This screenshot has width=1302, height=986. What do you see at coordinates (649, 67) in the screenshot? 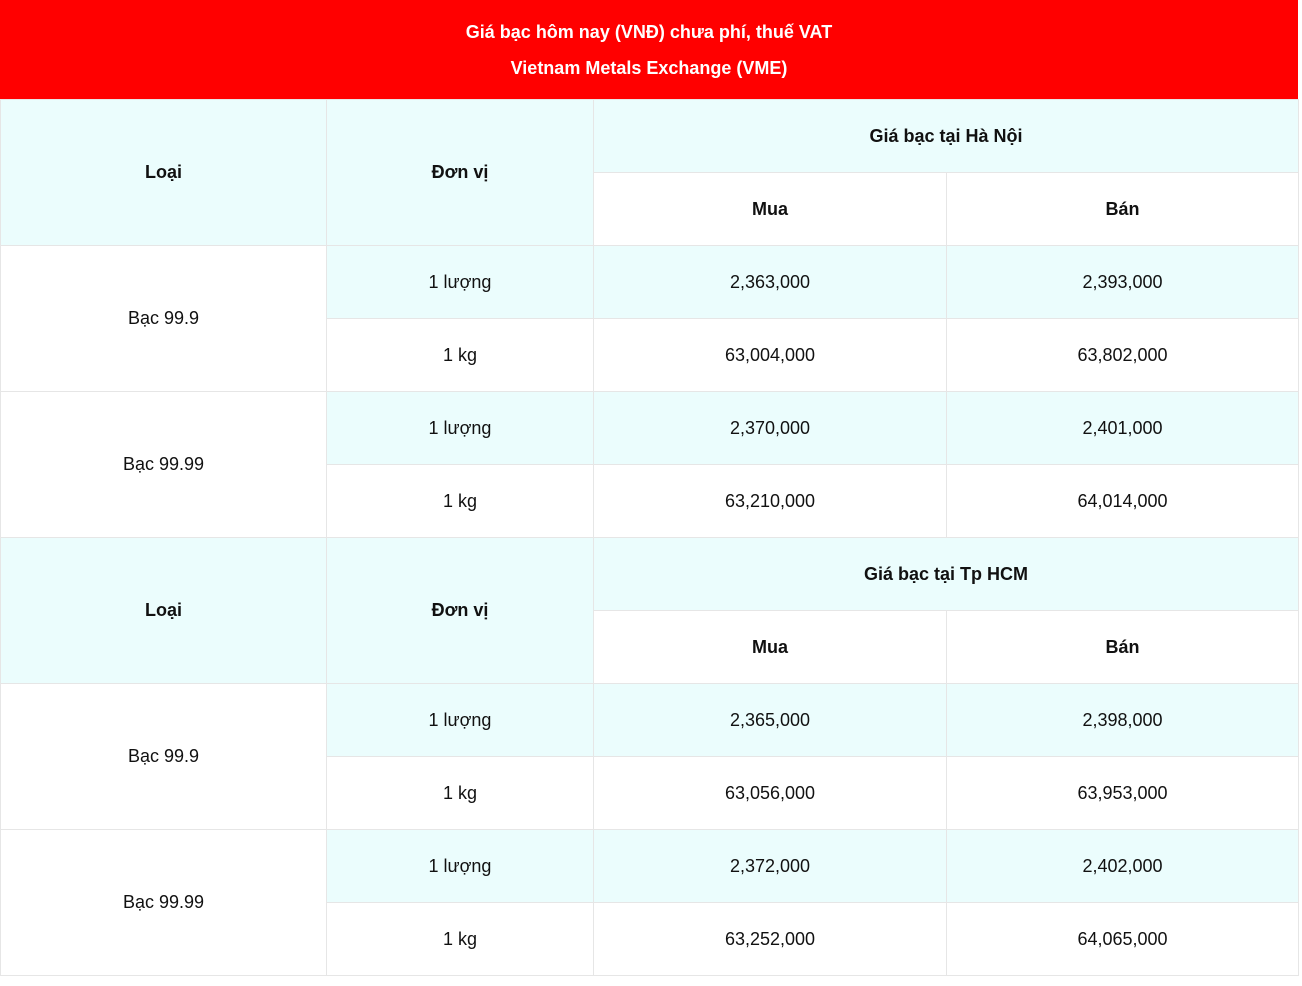
I see `title-line: Vietnam Metals Exchange (VME)` at bounding box center [649, 67].